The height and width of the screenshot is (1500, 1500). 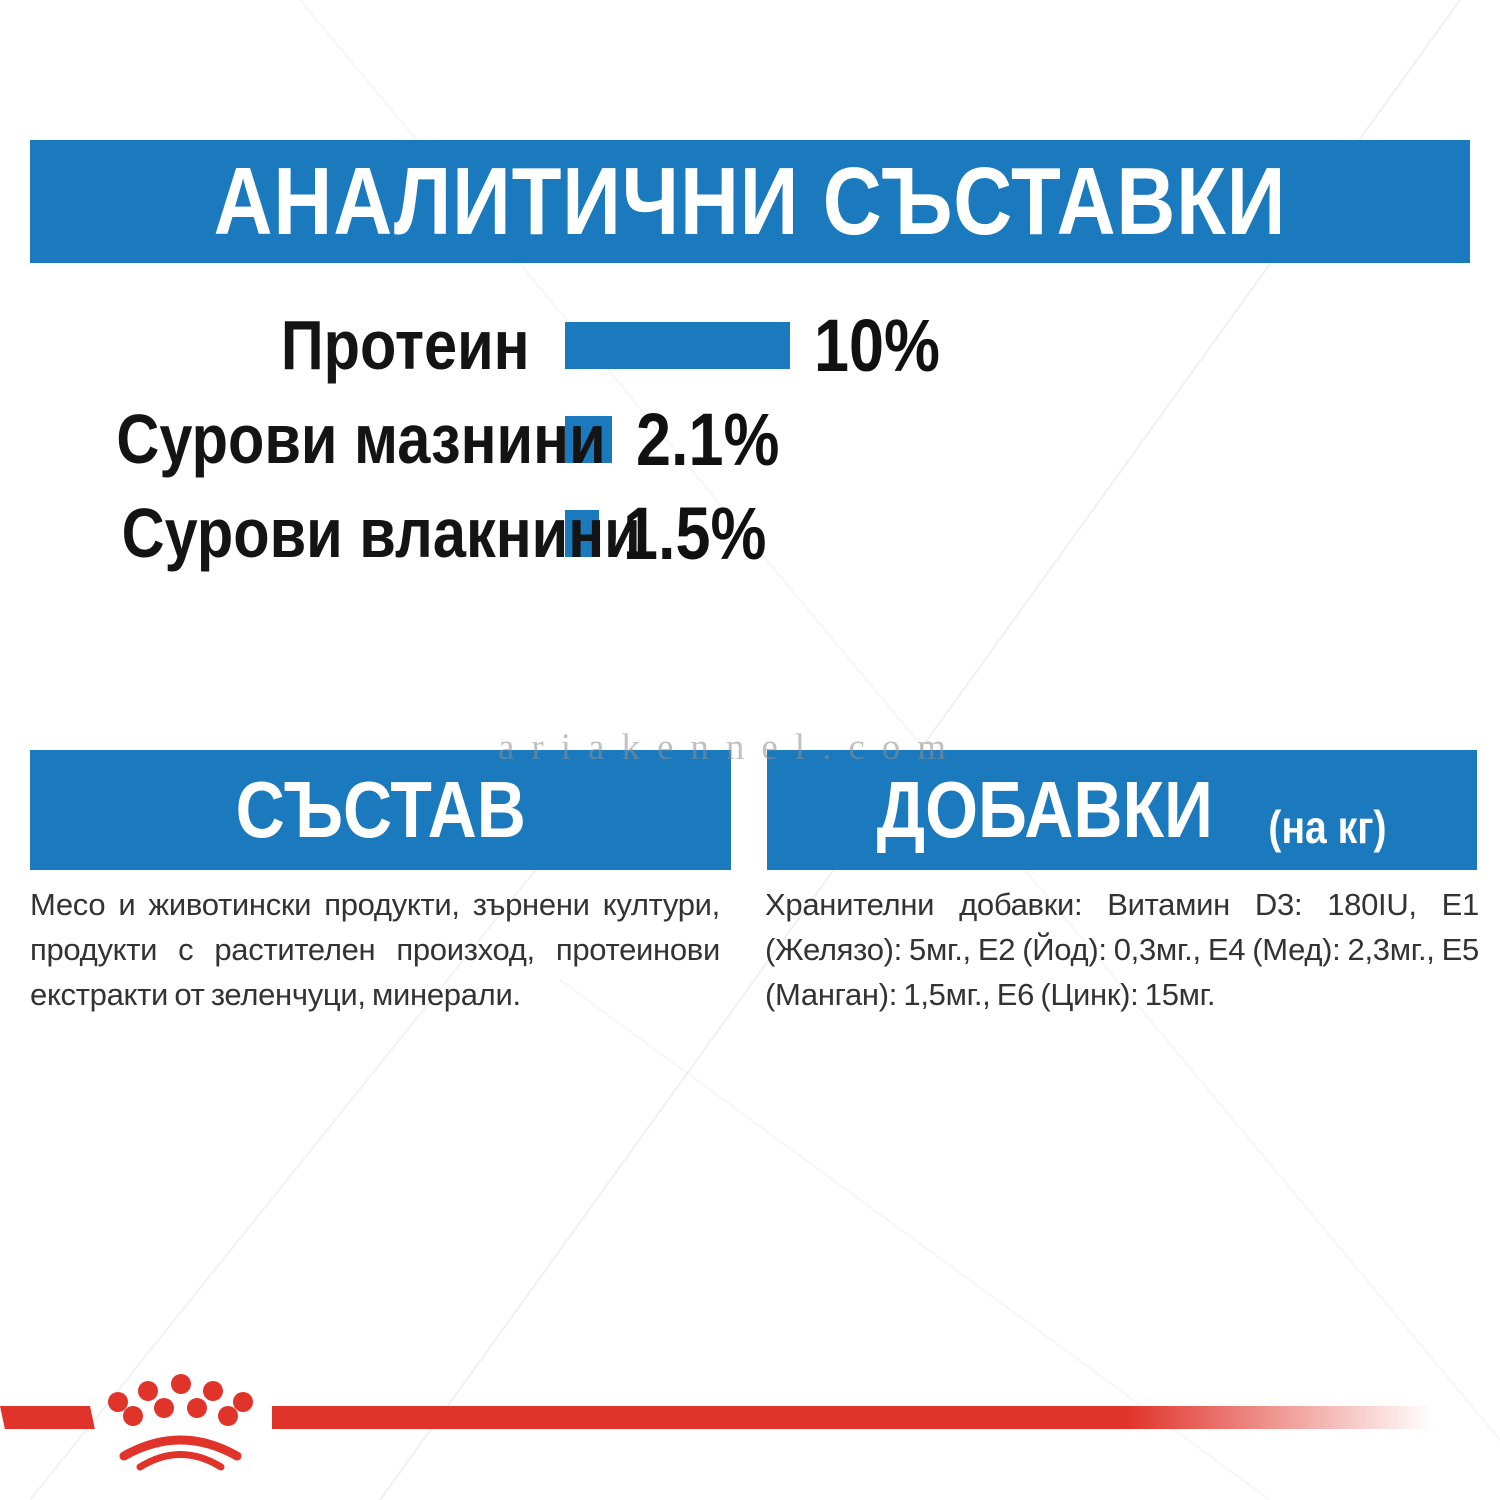 What do you see at coordinates (180, 1422) in the screenshot?
I see `royal-canin-crown-icon` at bounding box center [180, 1422].